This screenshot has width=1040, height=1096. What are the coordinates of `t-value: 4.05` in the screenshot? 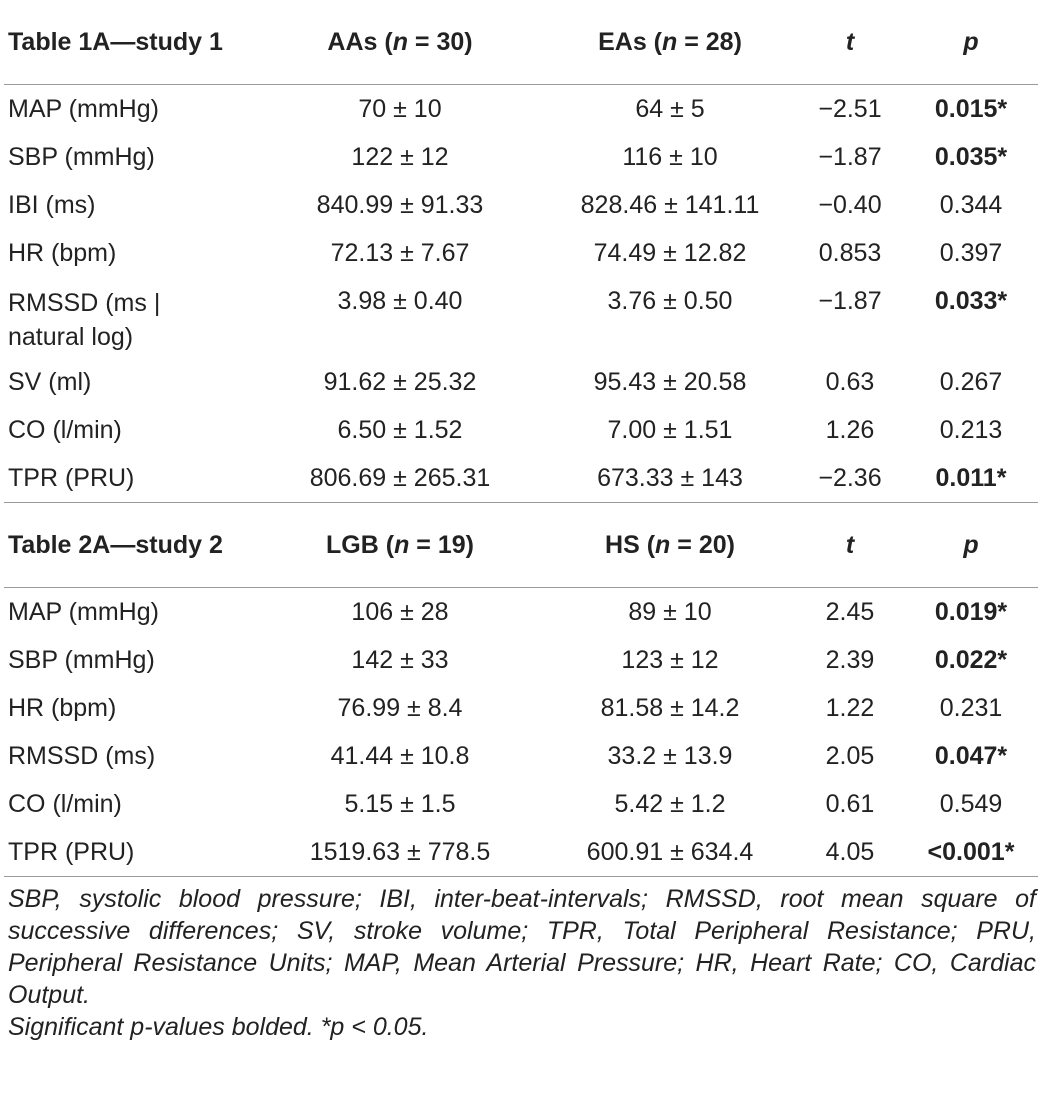 It's located at (850, 852).